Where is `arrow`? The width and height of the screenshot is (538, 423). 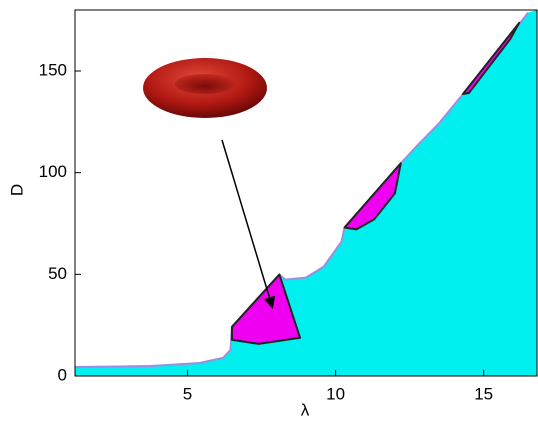 arrow is located at coordinates (248, 224).